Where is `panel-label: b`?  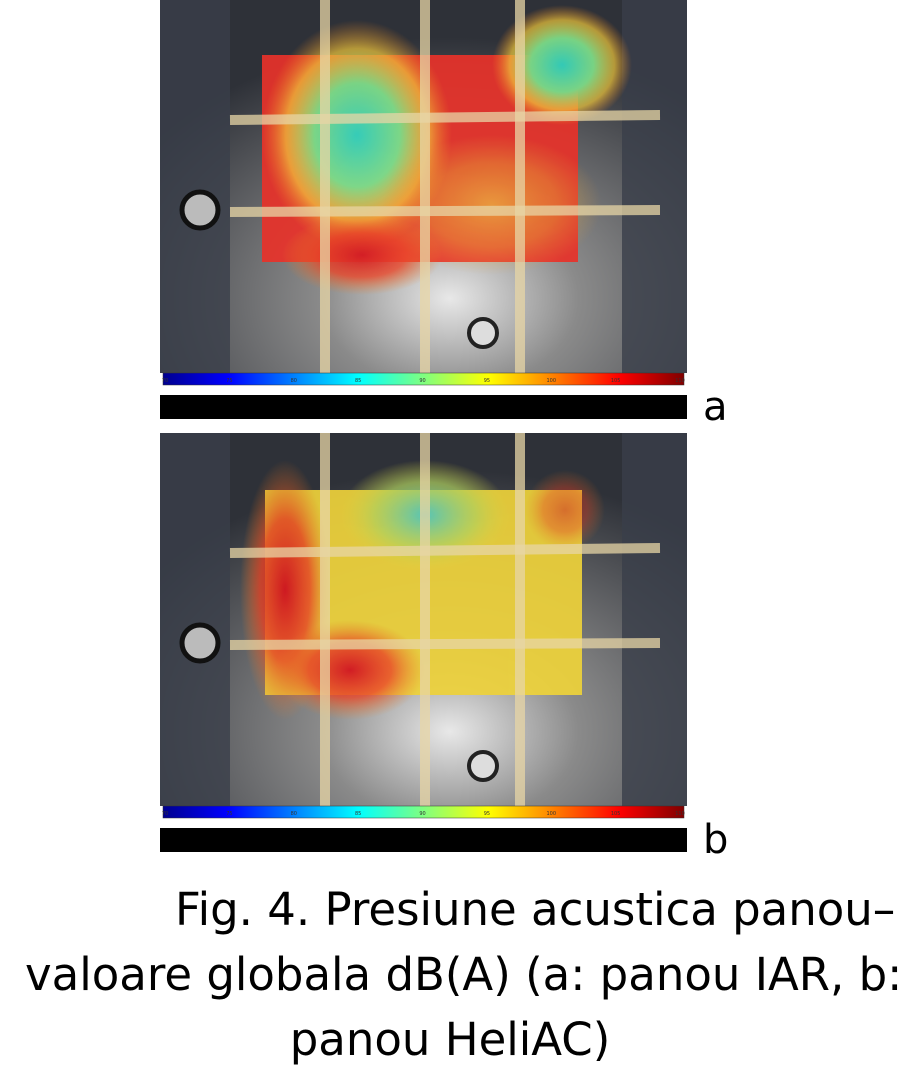
panel-label: b is located at coordinates (715, 840).